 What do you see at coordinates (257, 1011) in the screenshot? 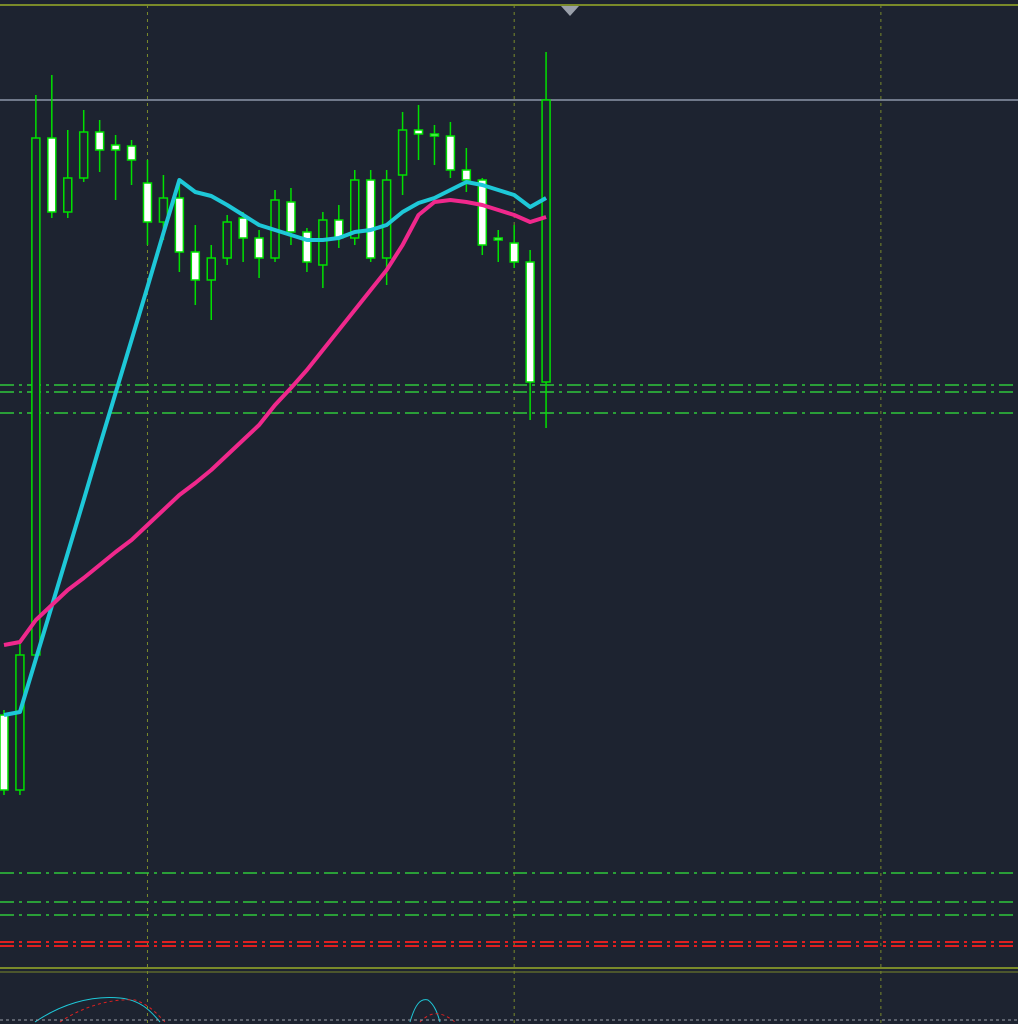
I see `oscillator-signal` at bounding box center [257, 1011].